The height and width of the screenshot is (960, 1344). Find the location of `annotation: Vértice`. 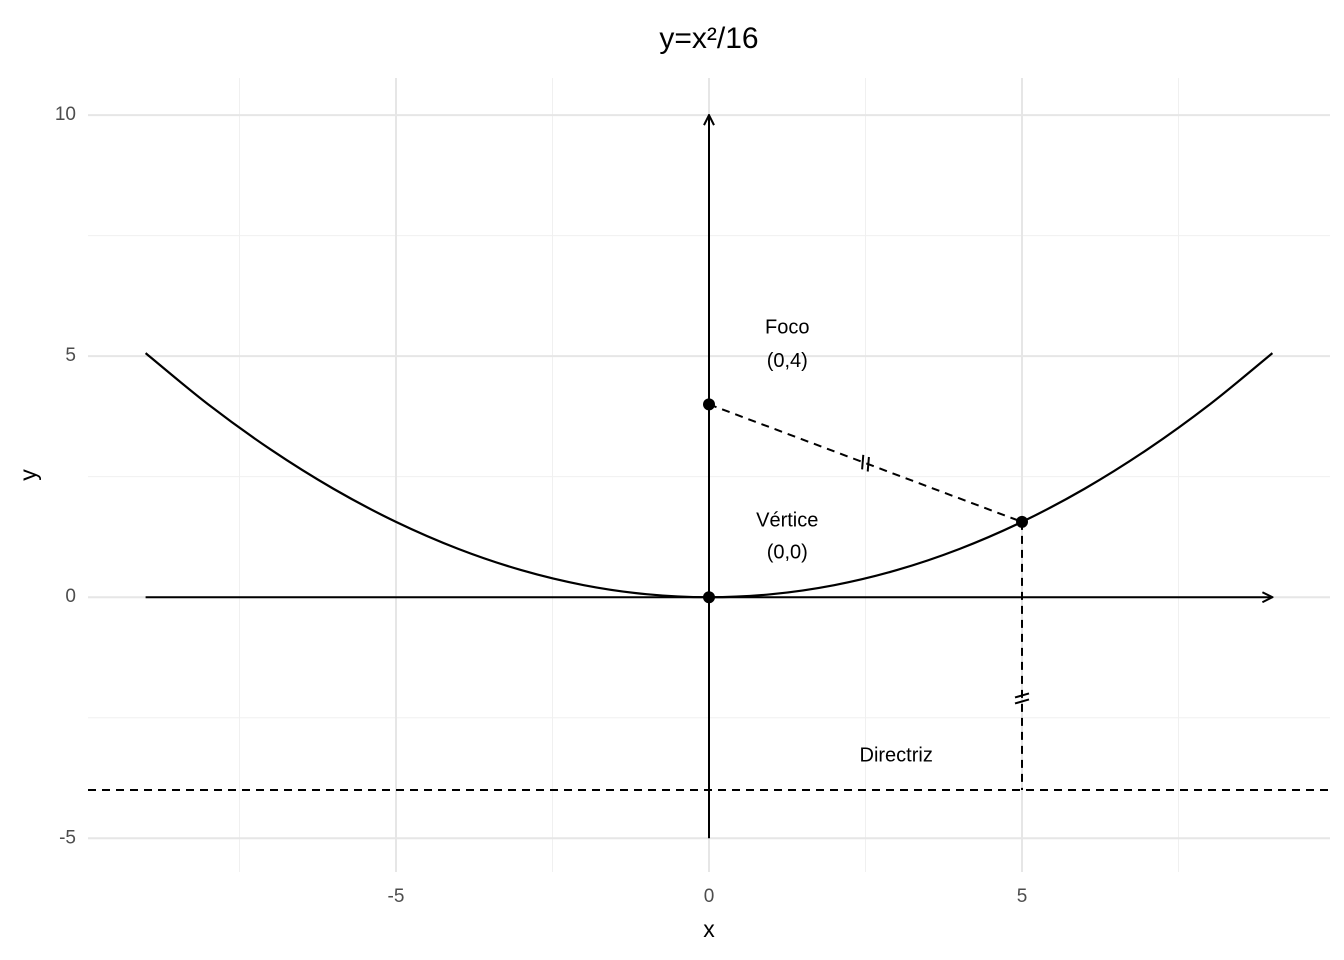

annotation: Vértice is located at coordinates (787, 520).